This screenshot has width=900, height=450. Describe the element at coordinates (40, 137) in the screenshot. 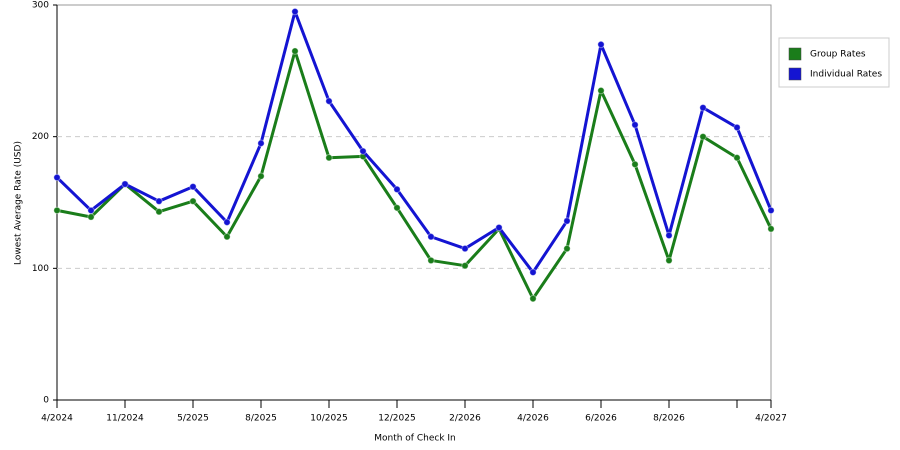

I see `y-tick-label: 200` at that location.